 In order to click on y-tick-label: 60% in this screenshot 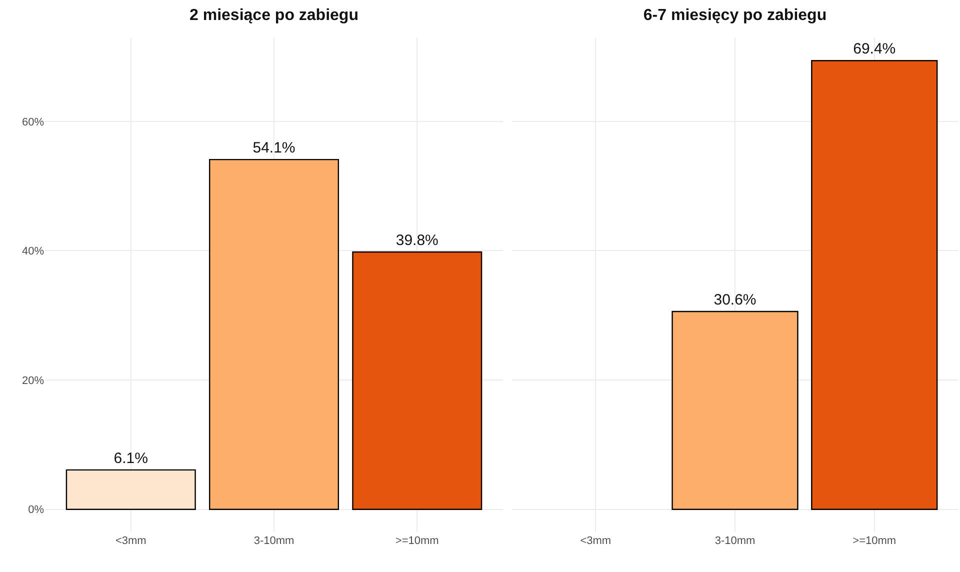, I will do `click(33, 122)`.